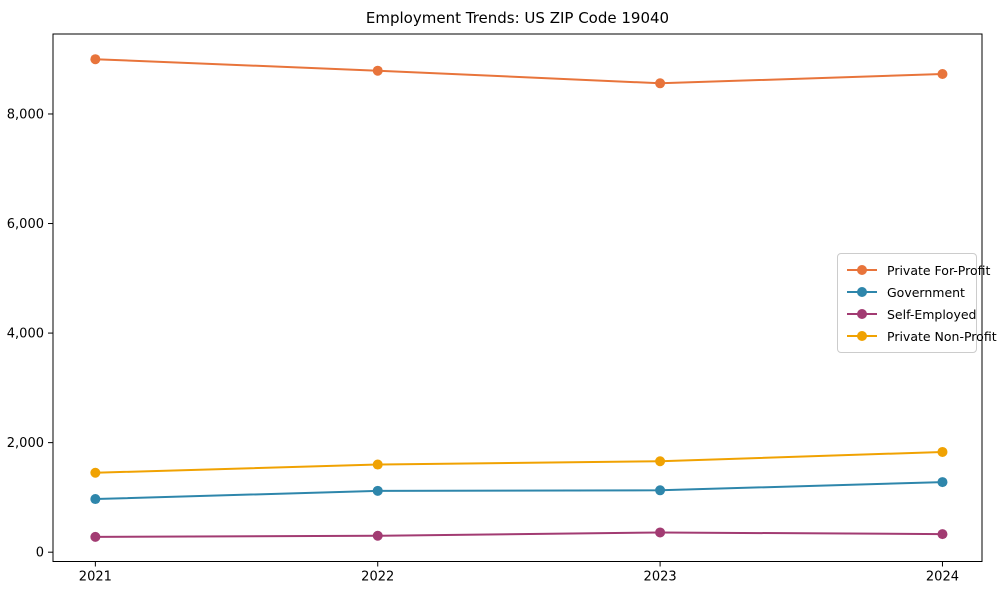 This screenshot has height=600, width=1000. I want to click on y-tick-label: 4,000, so click(25, 334).